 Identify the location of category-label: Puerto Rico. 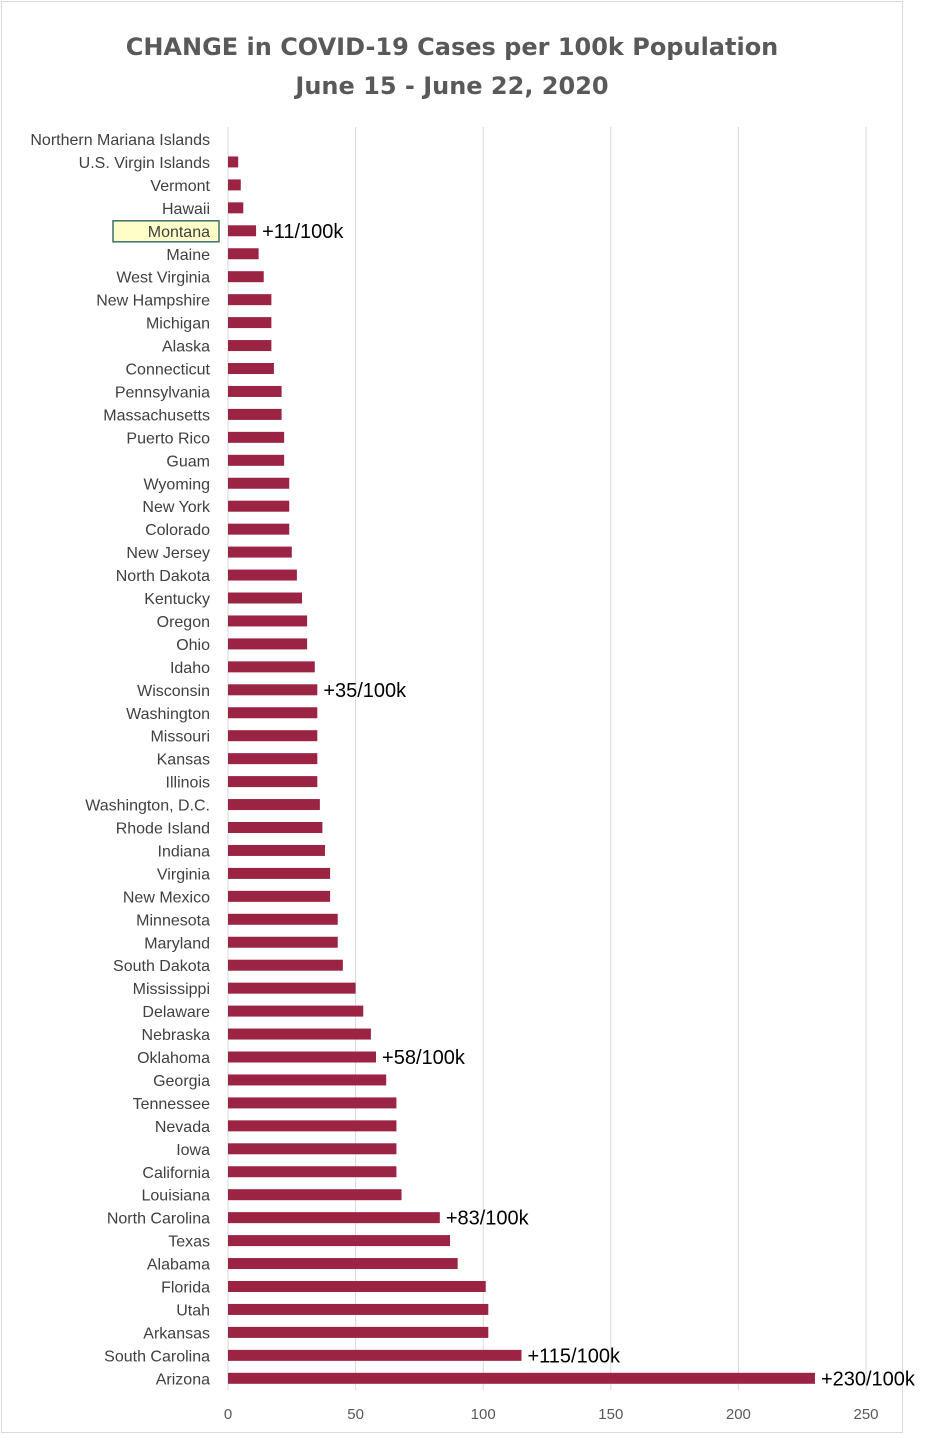
(168, 438).